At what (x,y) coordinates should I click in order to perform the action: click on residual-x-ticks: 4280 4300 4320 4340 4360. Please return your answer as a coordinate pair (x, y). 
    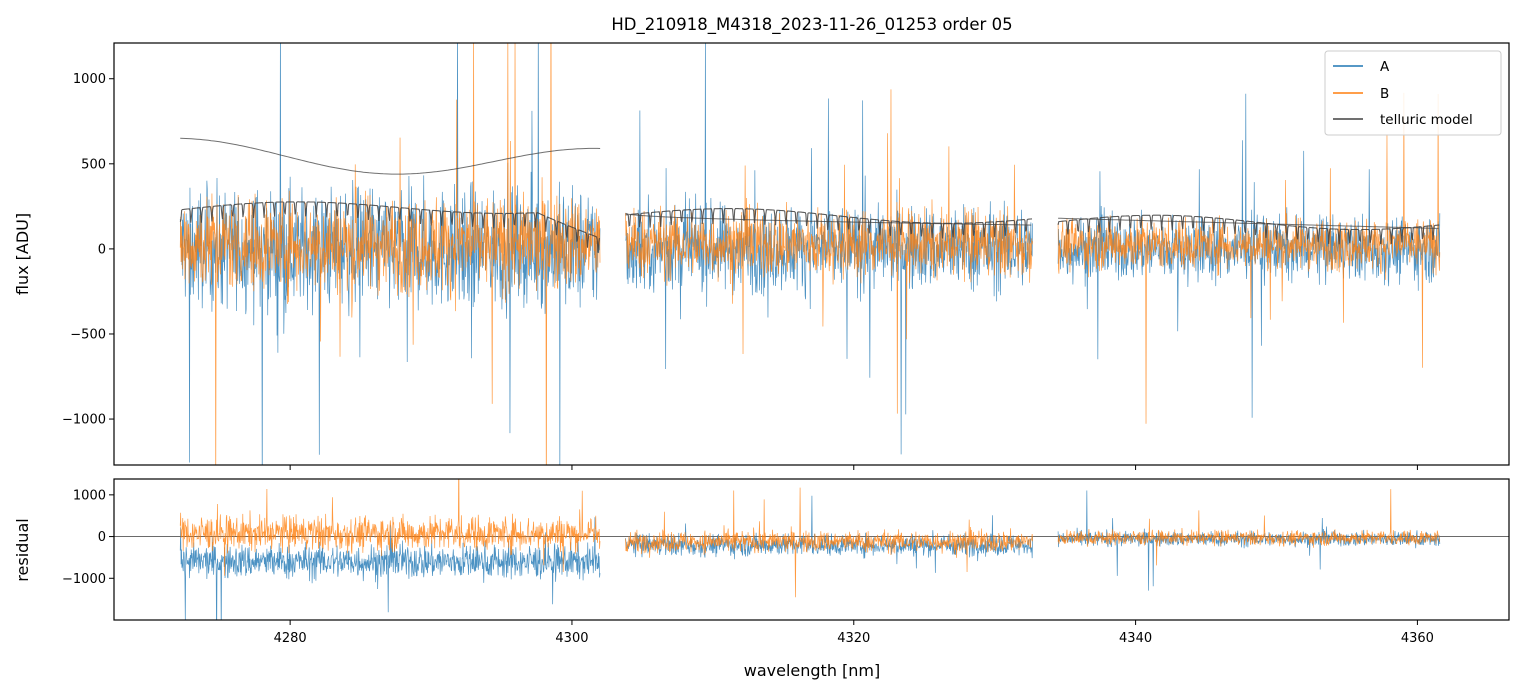
    Looking at the image, I should click on (854, 633).